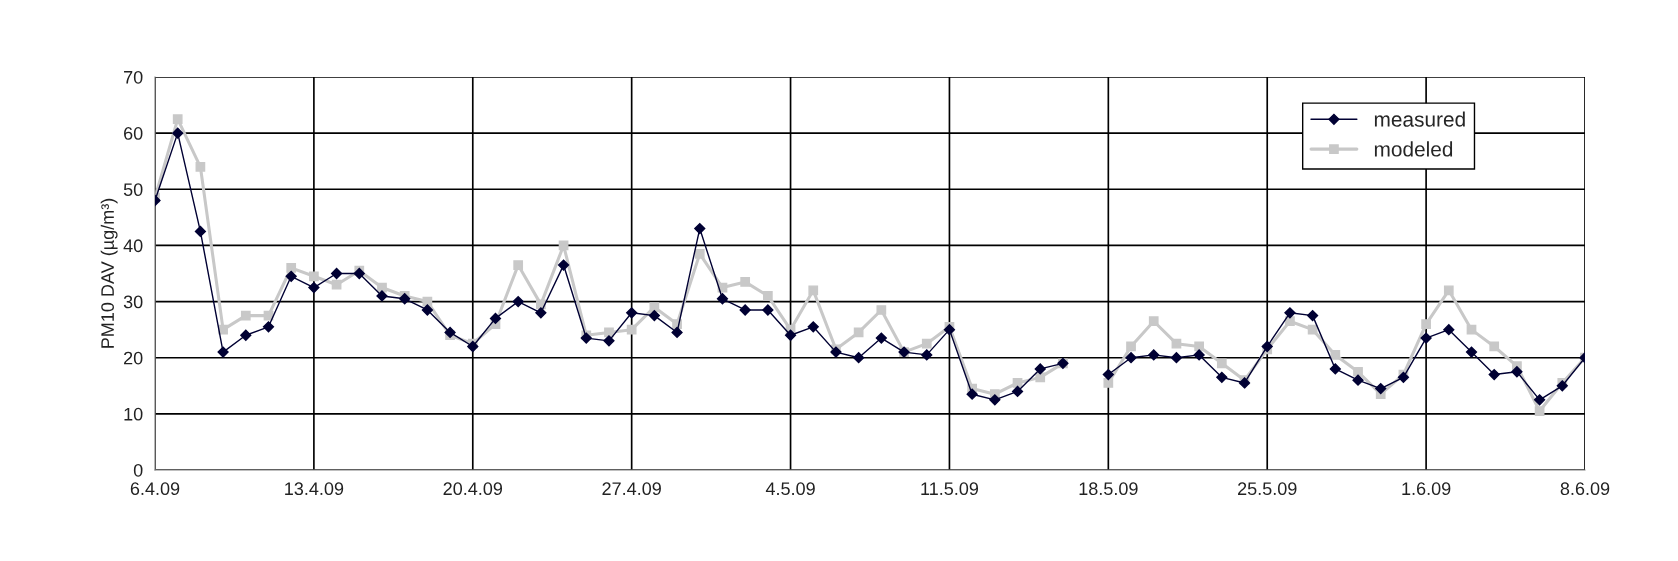 The image size is (1678, 561). What do you see at coordinates (1585, 489) in the screenshot?
I see `x-tick-label: 8.6.09` at bounding box center [1585, 489].